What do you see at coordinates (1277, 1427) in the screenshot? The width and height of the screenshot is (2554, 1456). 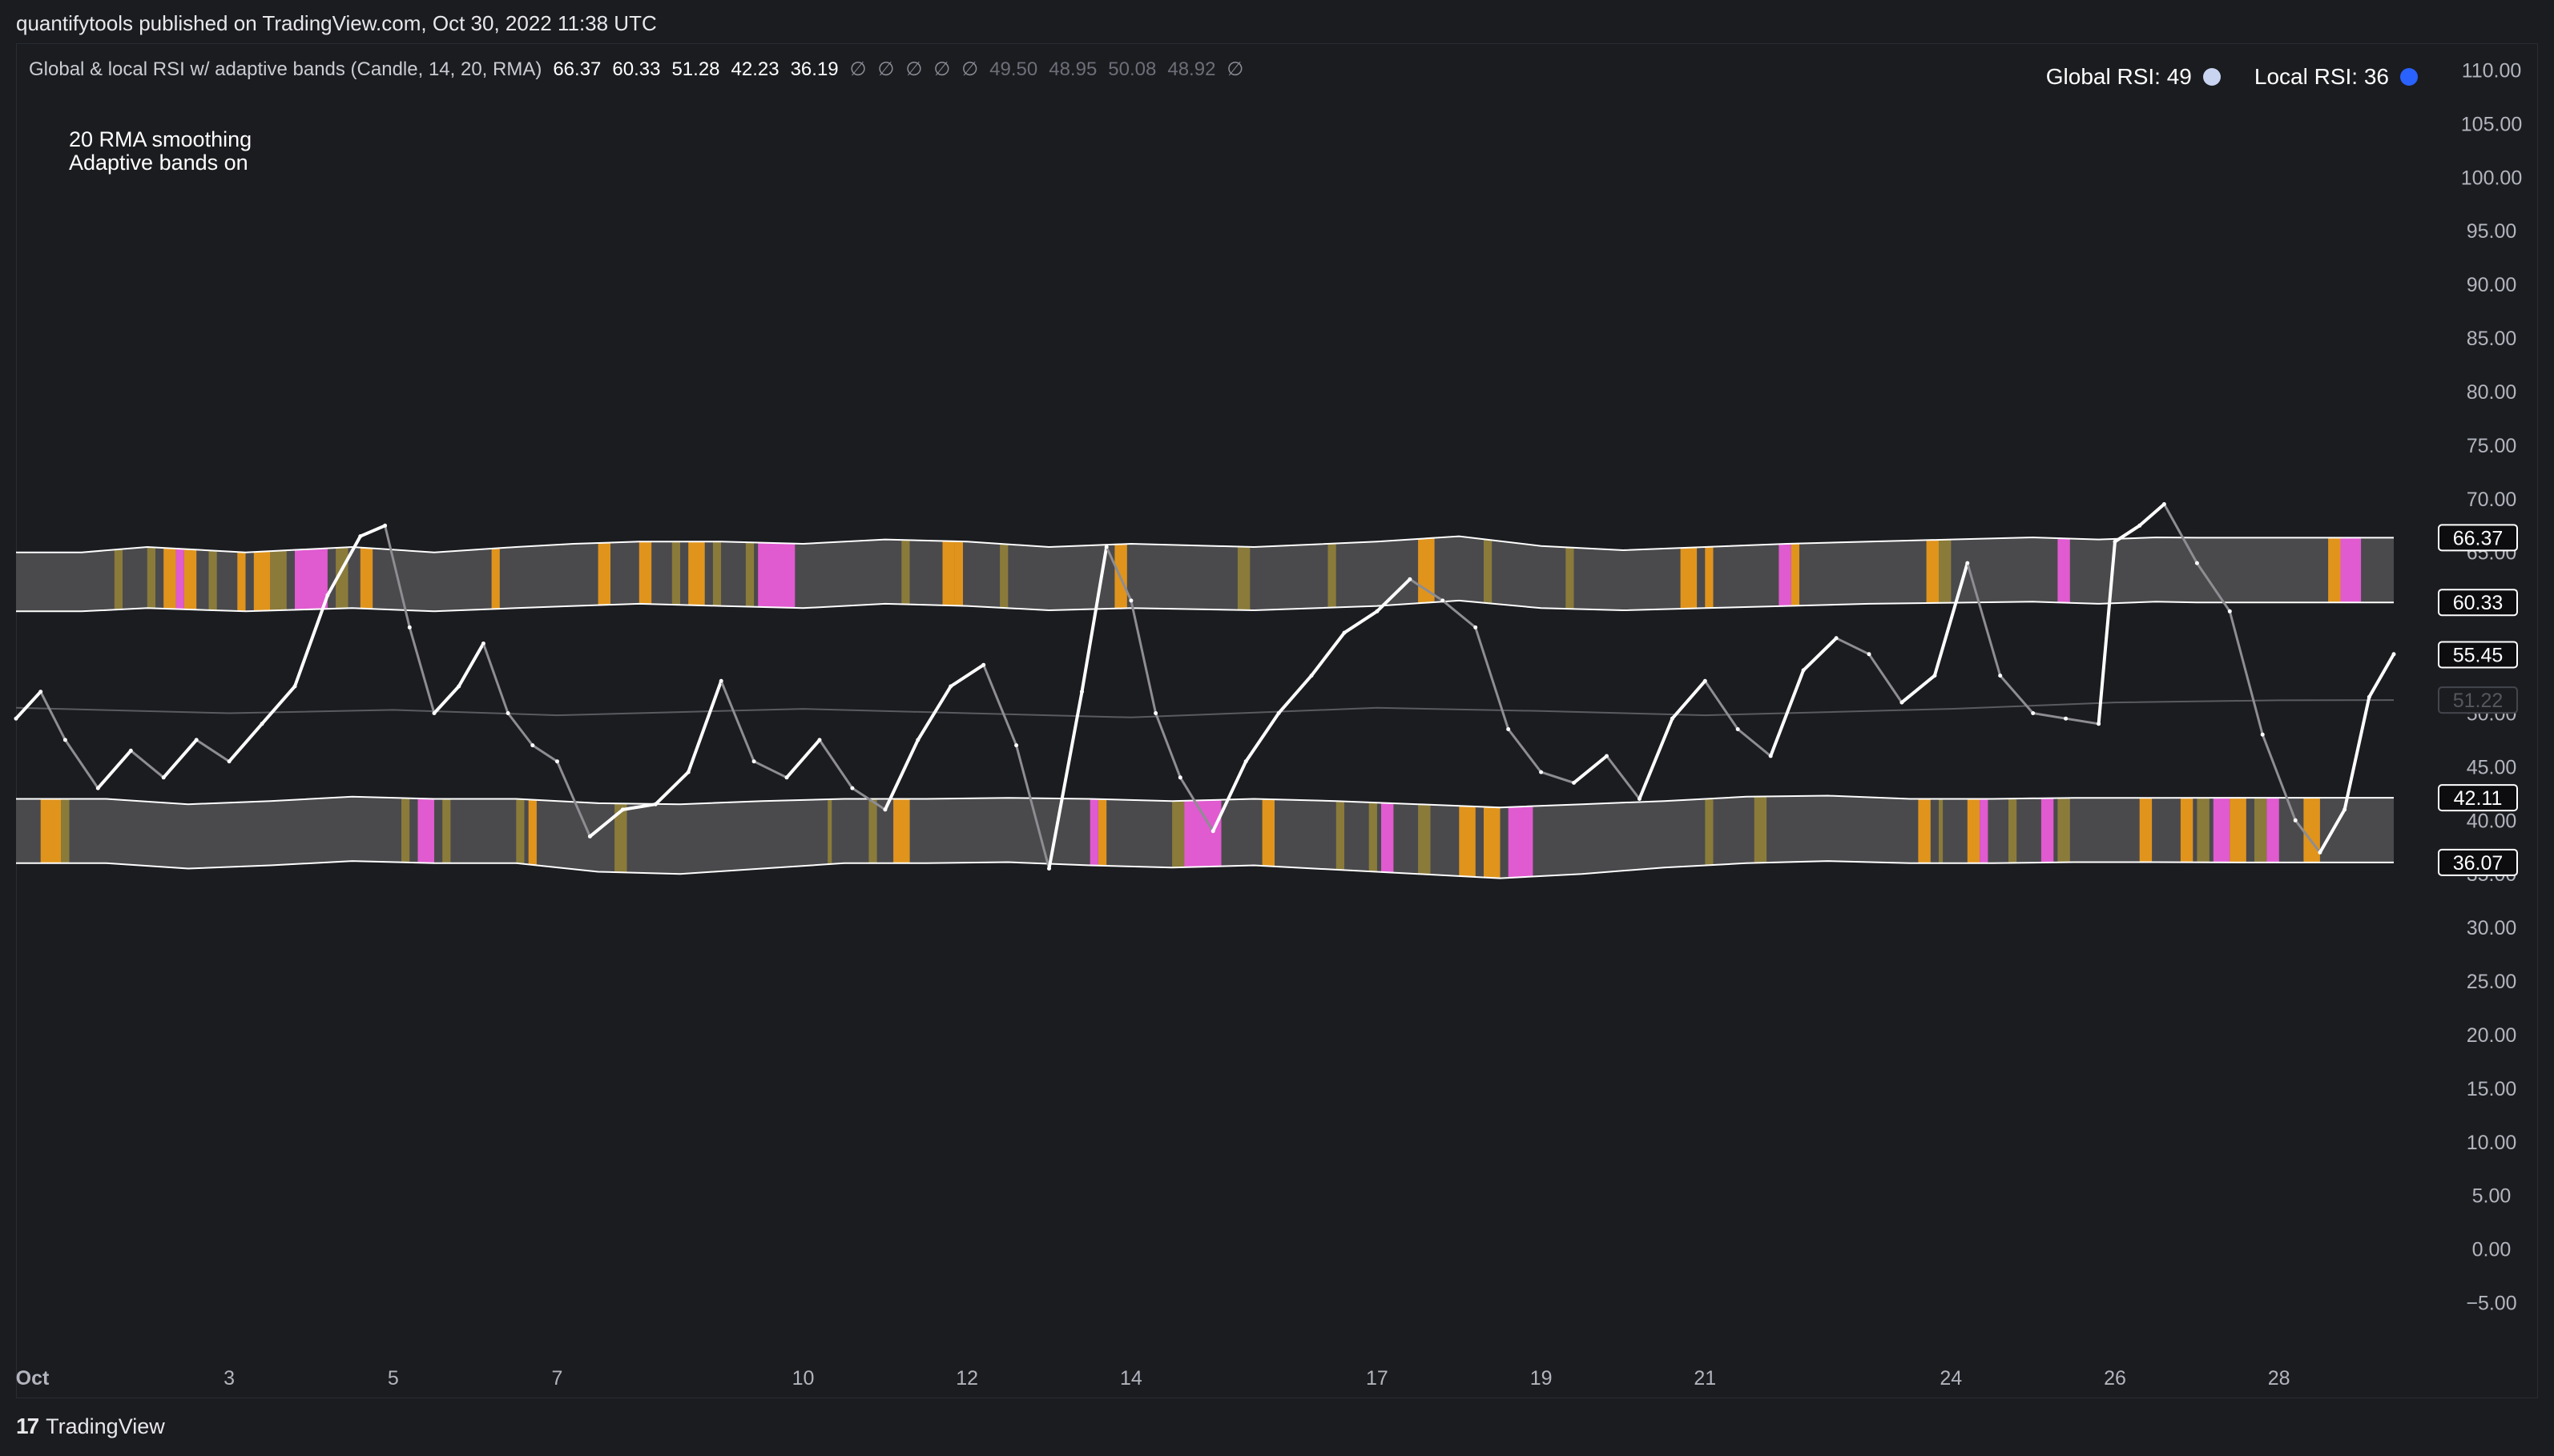 I see `bottom-bar` at bounding box center [1277, 1427].